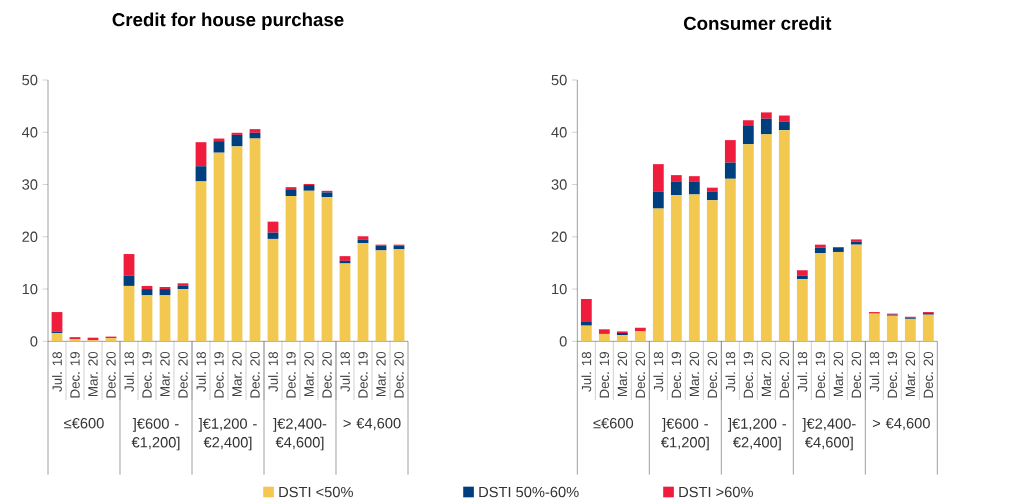 This screenshot has height=504, width=1033. I want to click on chart-title: Consumer credit, so click(757, 23).